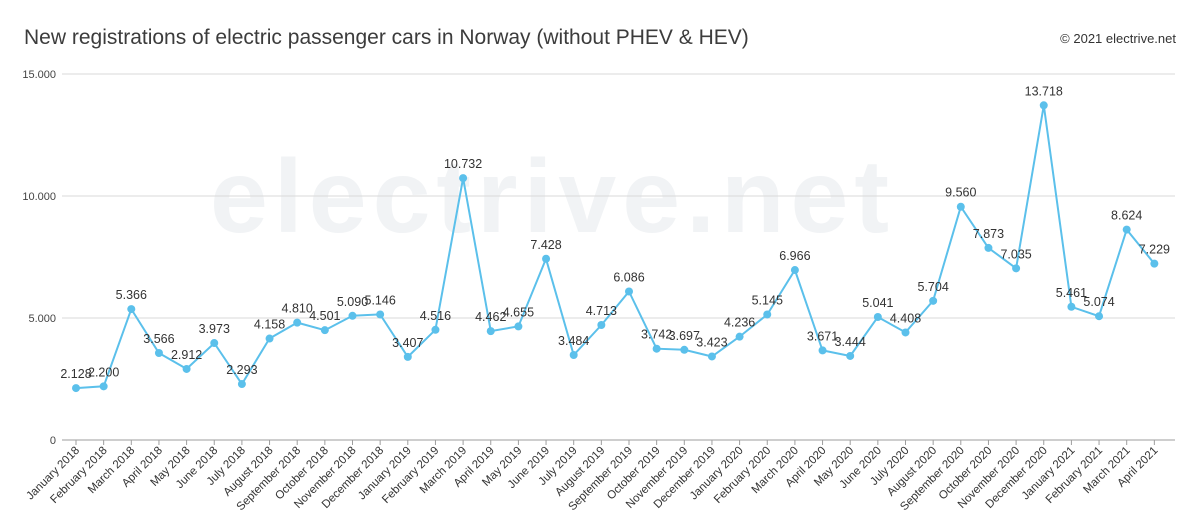 This screenshot has height=532, width=1200. I want to click on data-label: 7.035, so click(1015, 254).